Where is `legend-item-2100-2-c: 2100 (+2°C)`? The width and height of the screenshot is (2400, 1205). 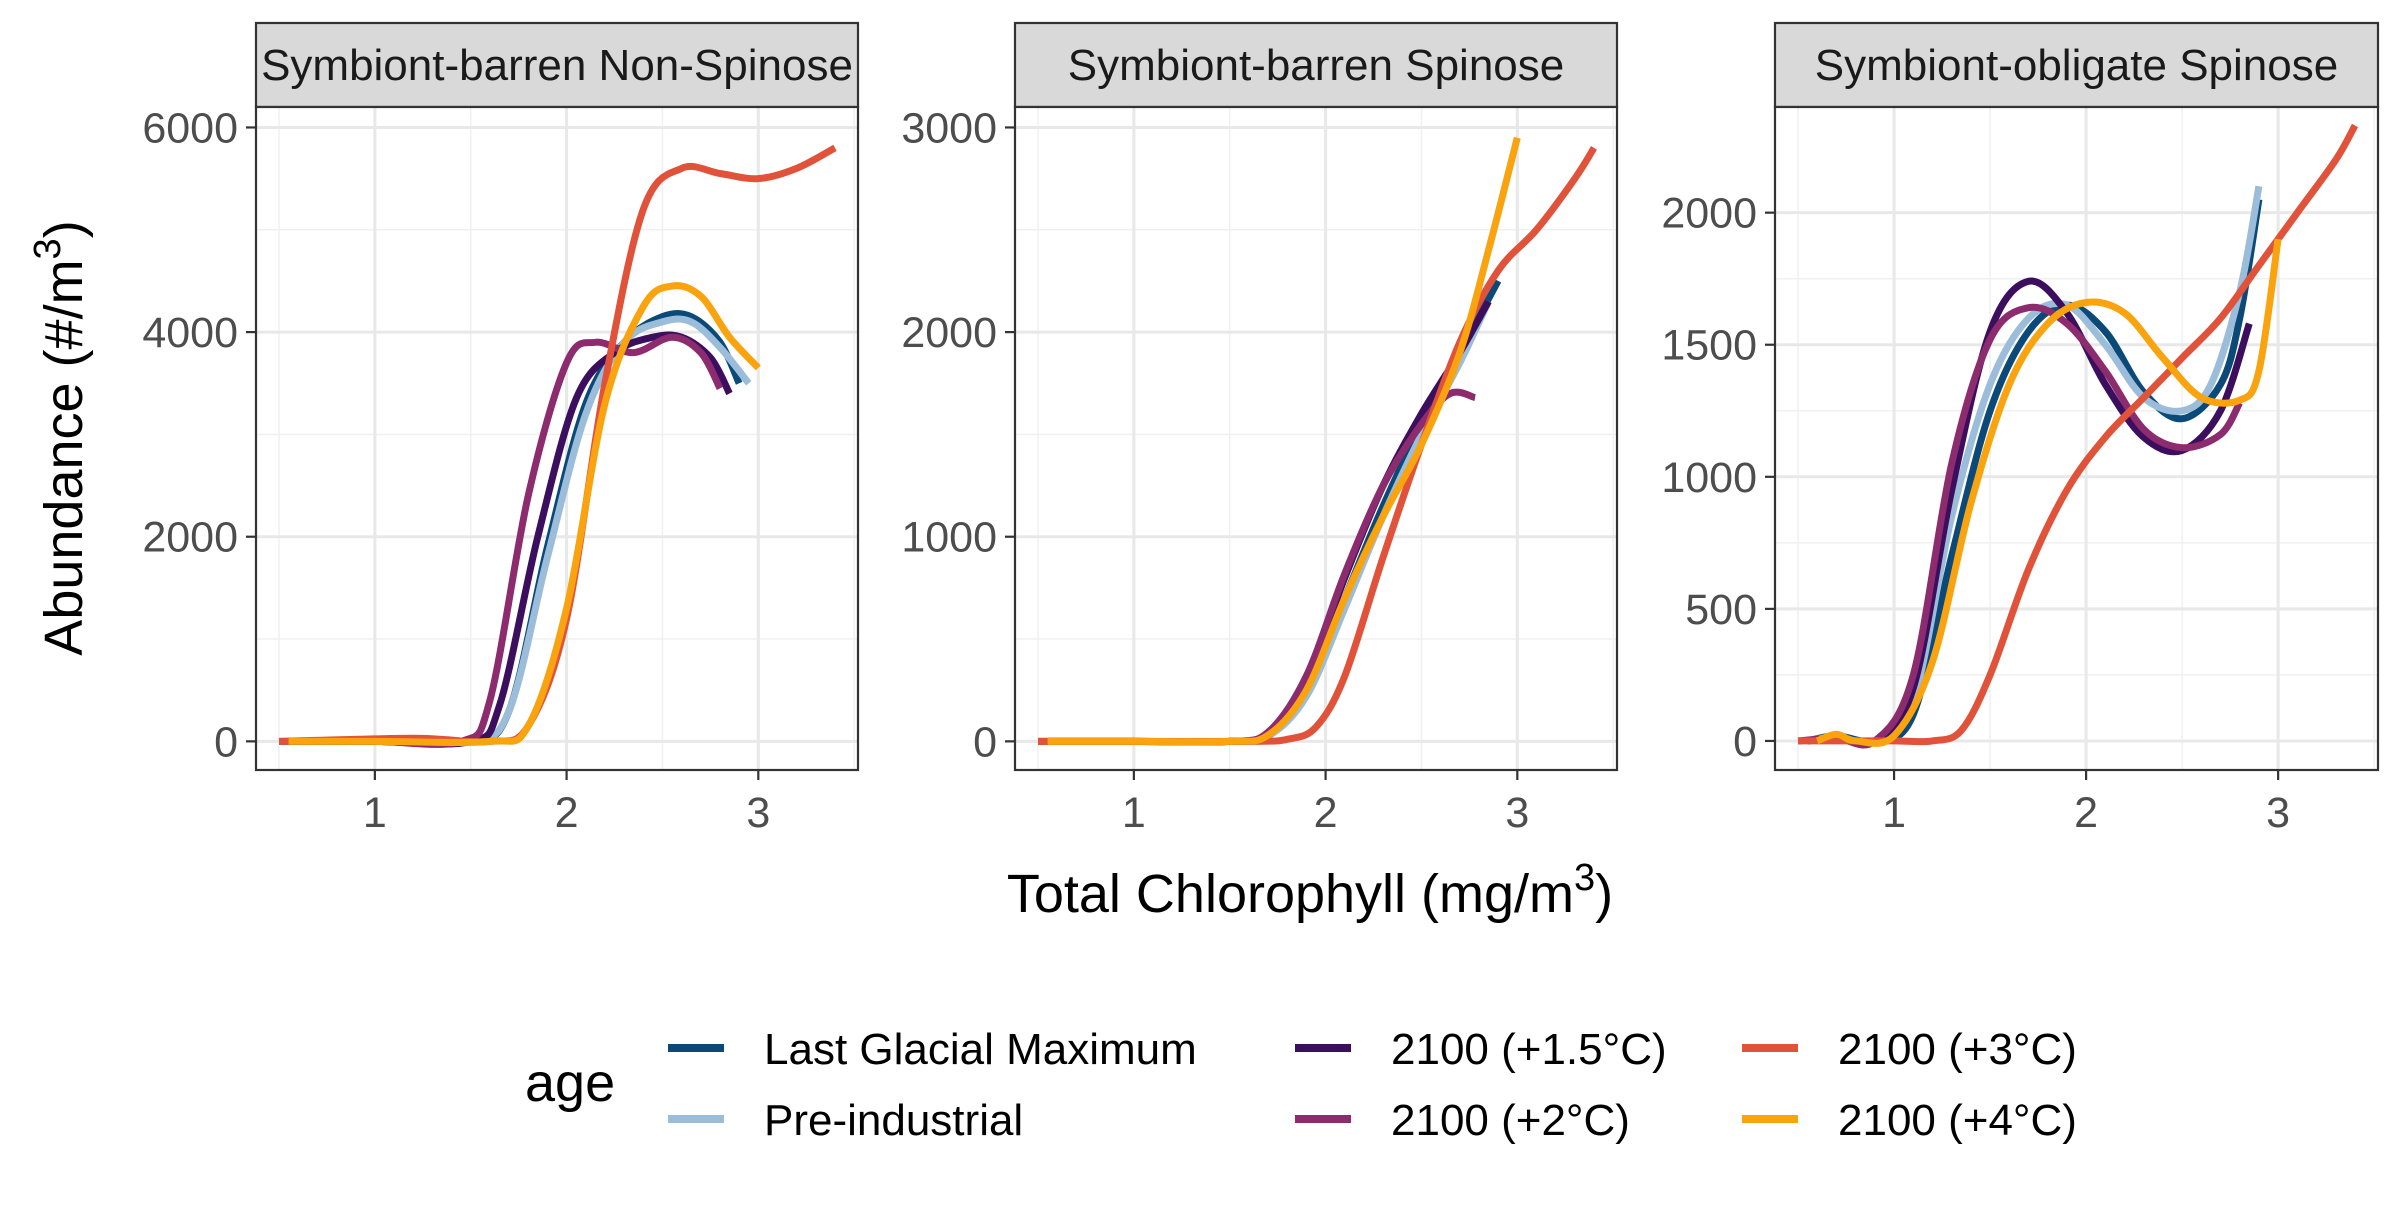
legend-item-2100-2-c: 2100 (+2°C) is located at coordinates (1462, 1120).